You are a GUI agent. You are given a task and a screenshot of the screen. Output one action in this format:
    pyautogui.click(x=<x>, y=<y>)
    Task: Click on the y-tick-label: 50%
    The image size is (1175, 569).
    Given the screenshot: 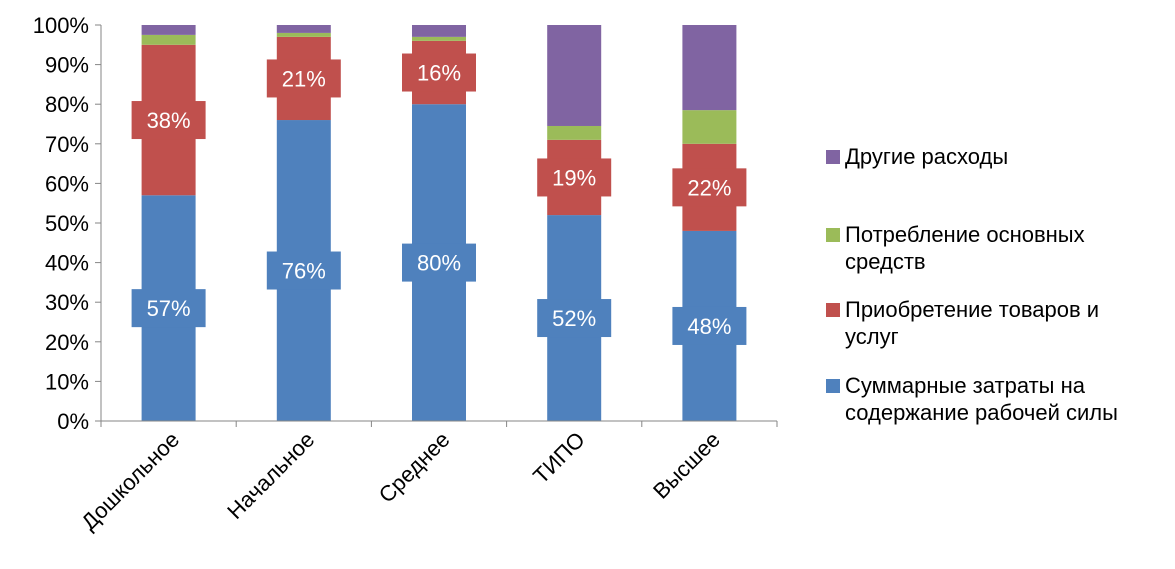 What is the action you would take?
    pyautogui.click(x=67, y=223)
    